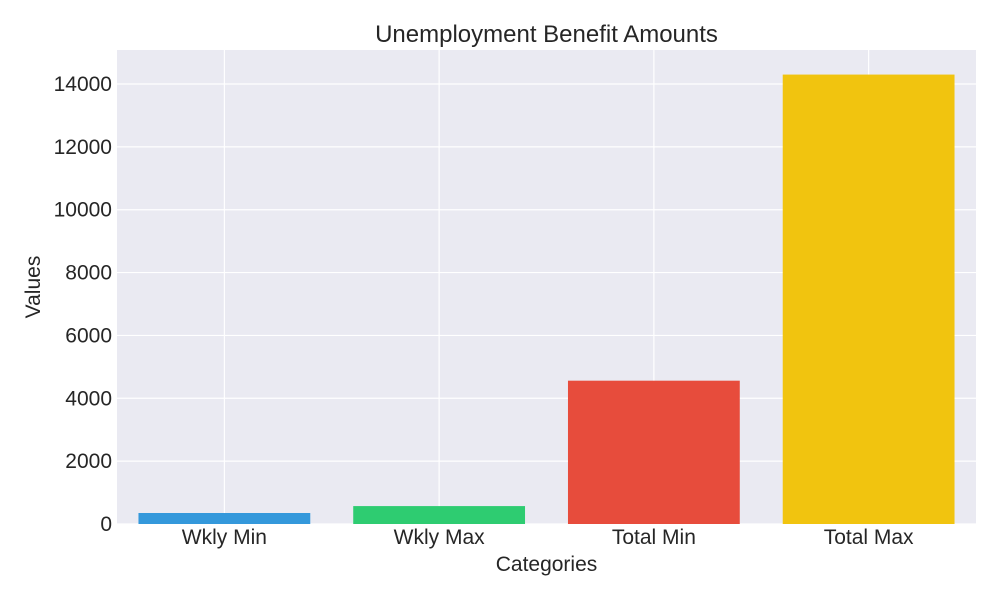 Image resolution: width=1000 pixels, height=600 pixels. What do you see at coordinates (88, 398) in the screenshot?
I see `y-tick-label: 4000` at bounding box center [88, 398].